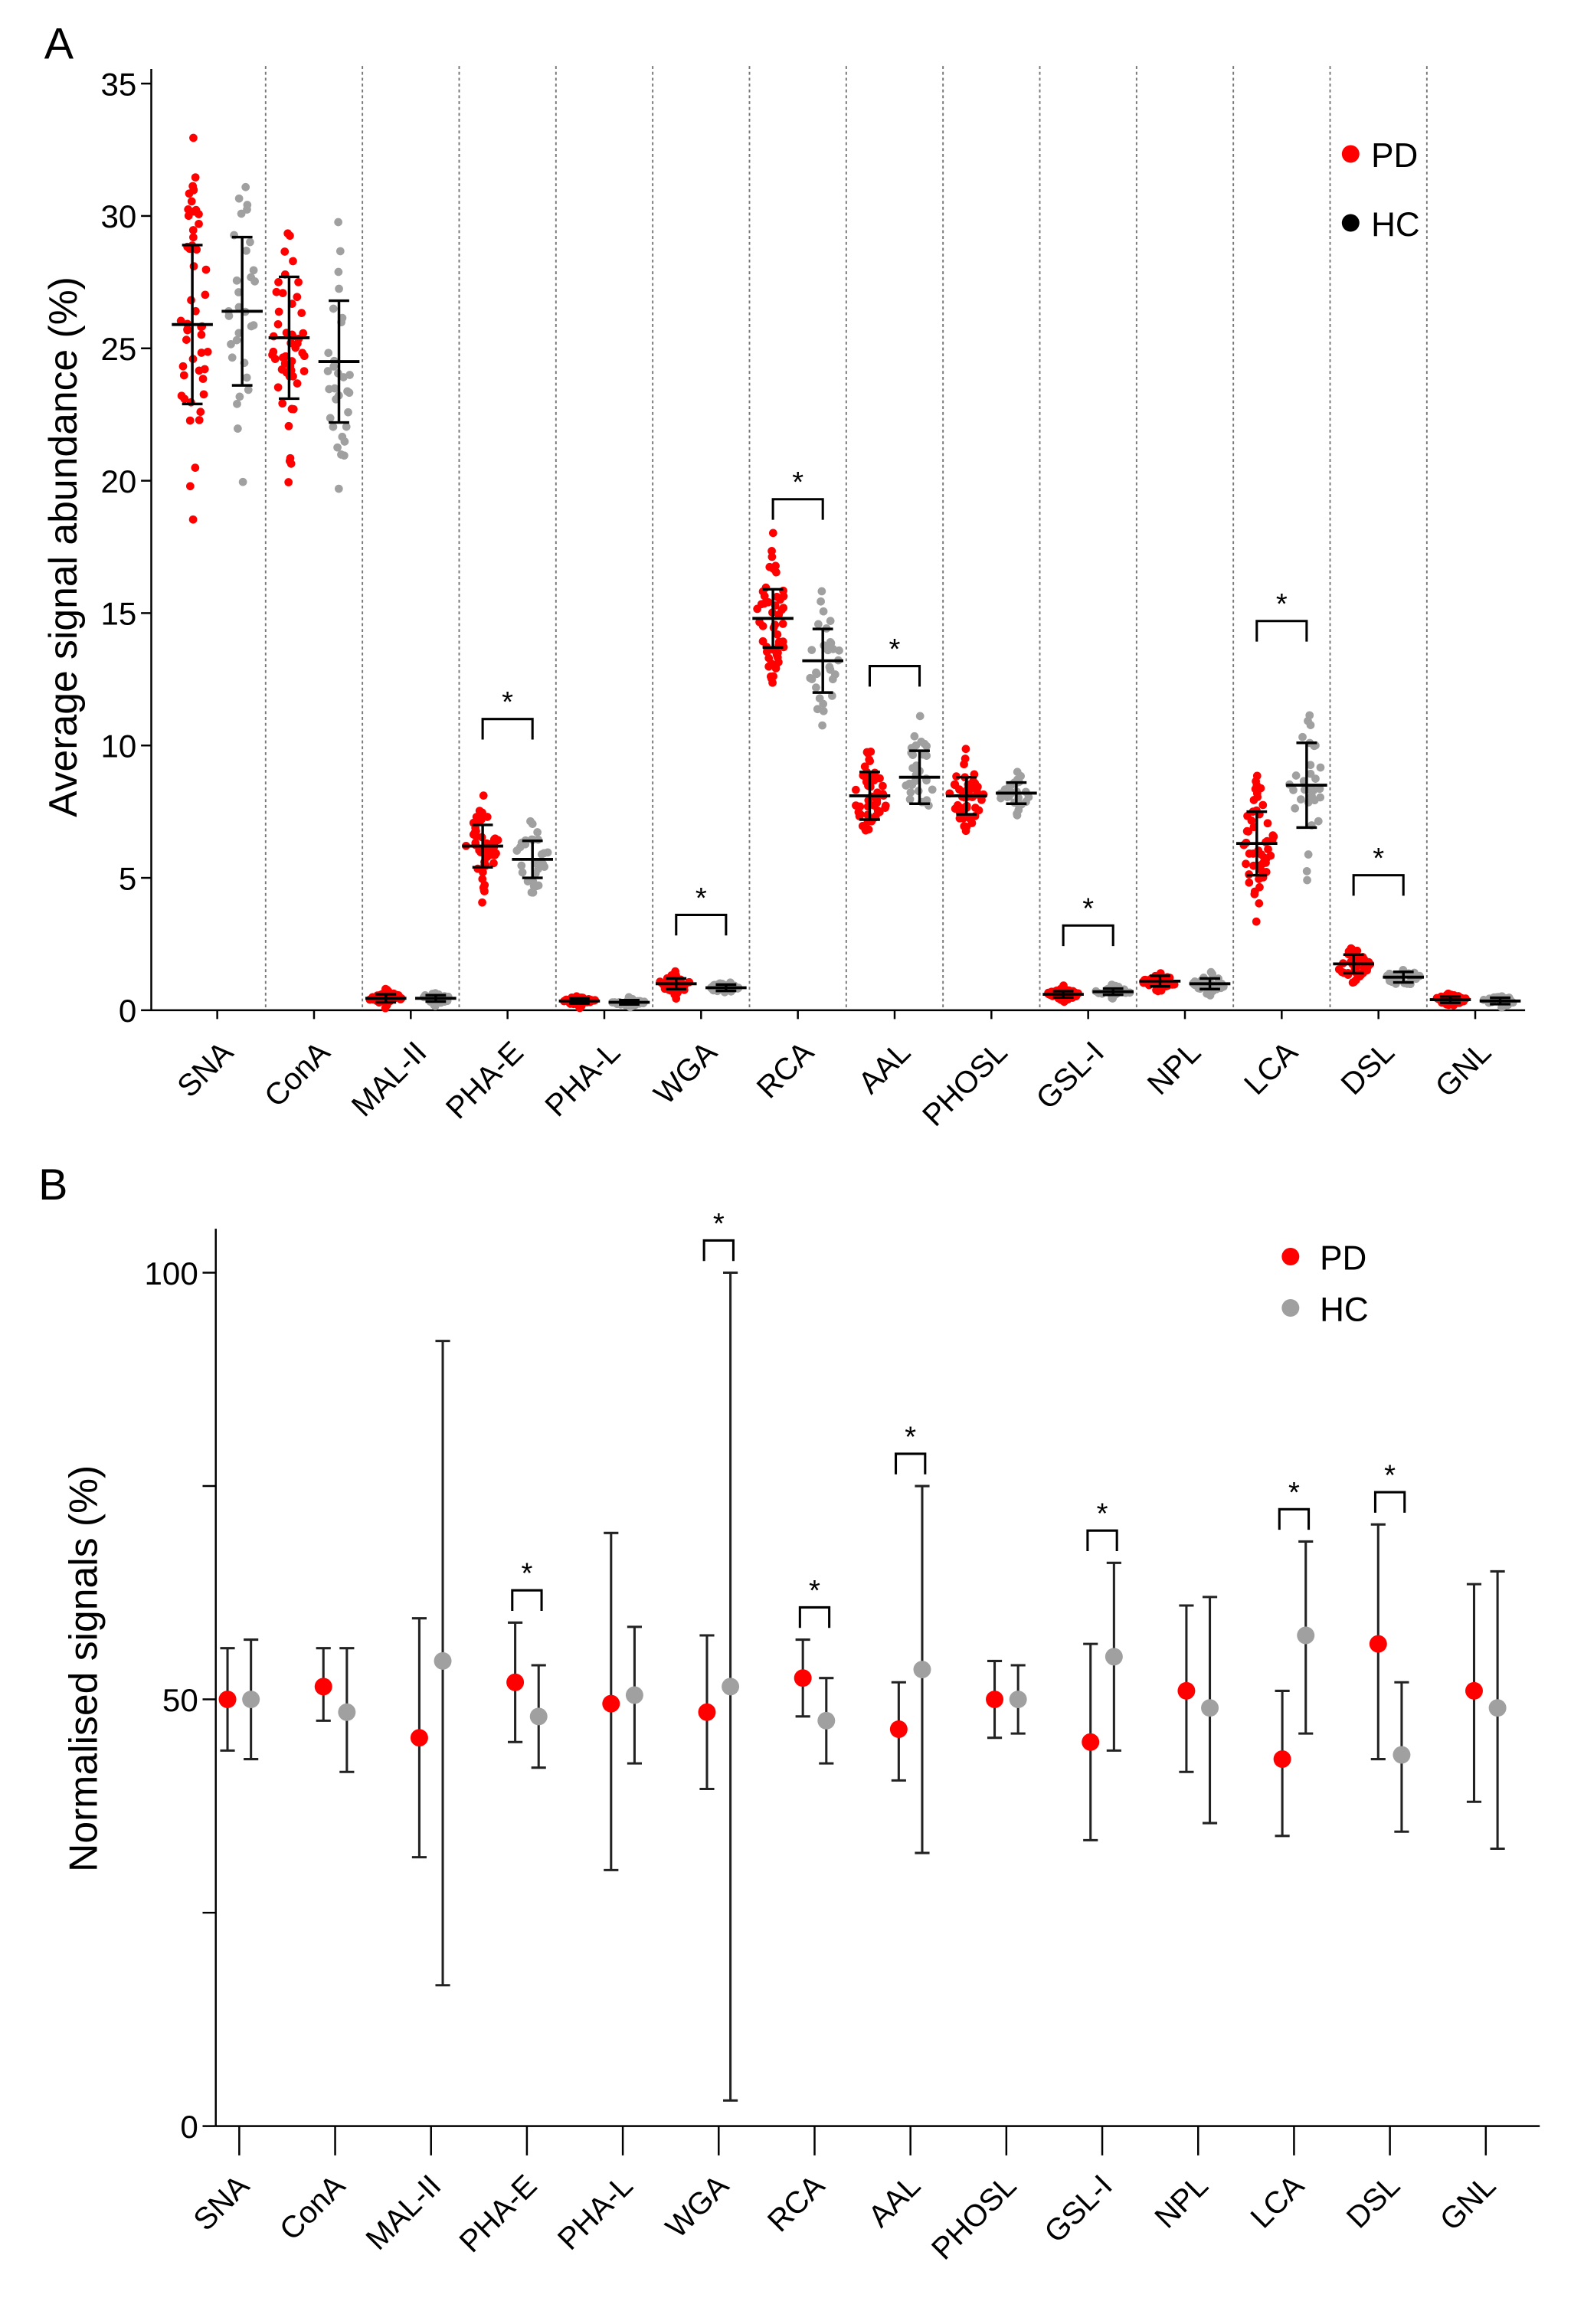 Image resolution: width=1584 pixels, height=2324 pixels. What do you see at coordinates (63, 547) in the screenshot?
I see `y-axis-label-a: Average signal abundance (%)` at bounding box center [63, 547].